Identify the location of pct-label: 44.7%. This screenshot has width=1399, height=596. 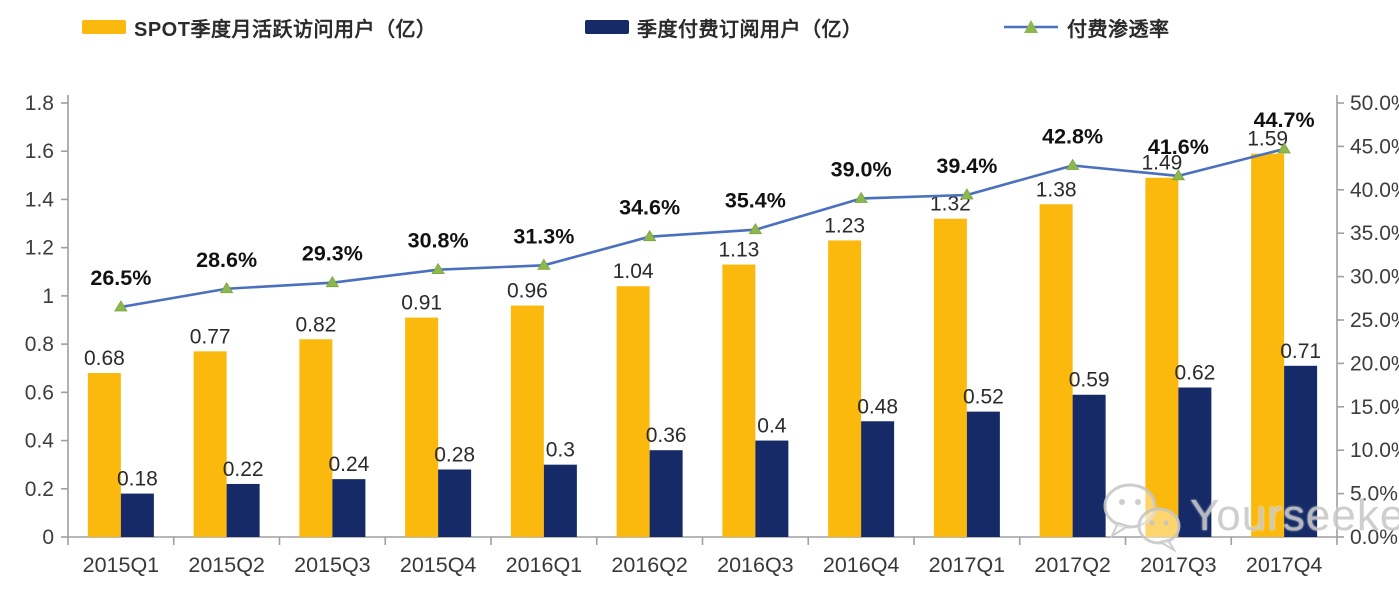
(1284, 120).